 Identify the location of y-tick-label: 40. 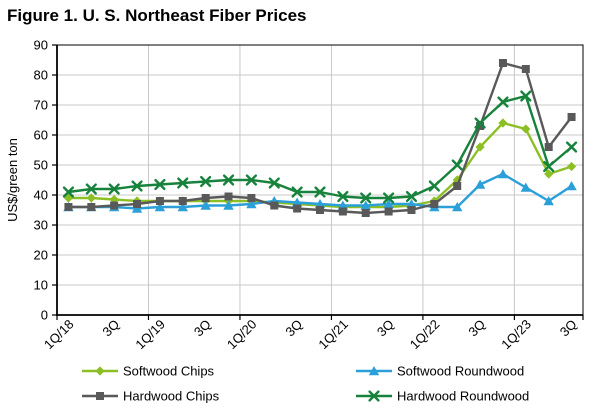
(41, 195).